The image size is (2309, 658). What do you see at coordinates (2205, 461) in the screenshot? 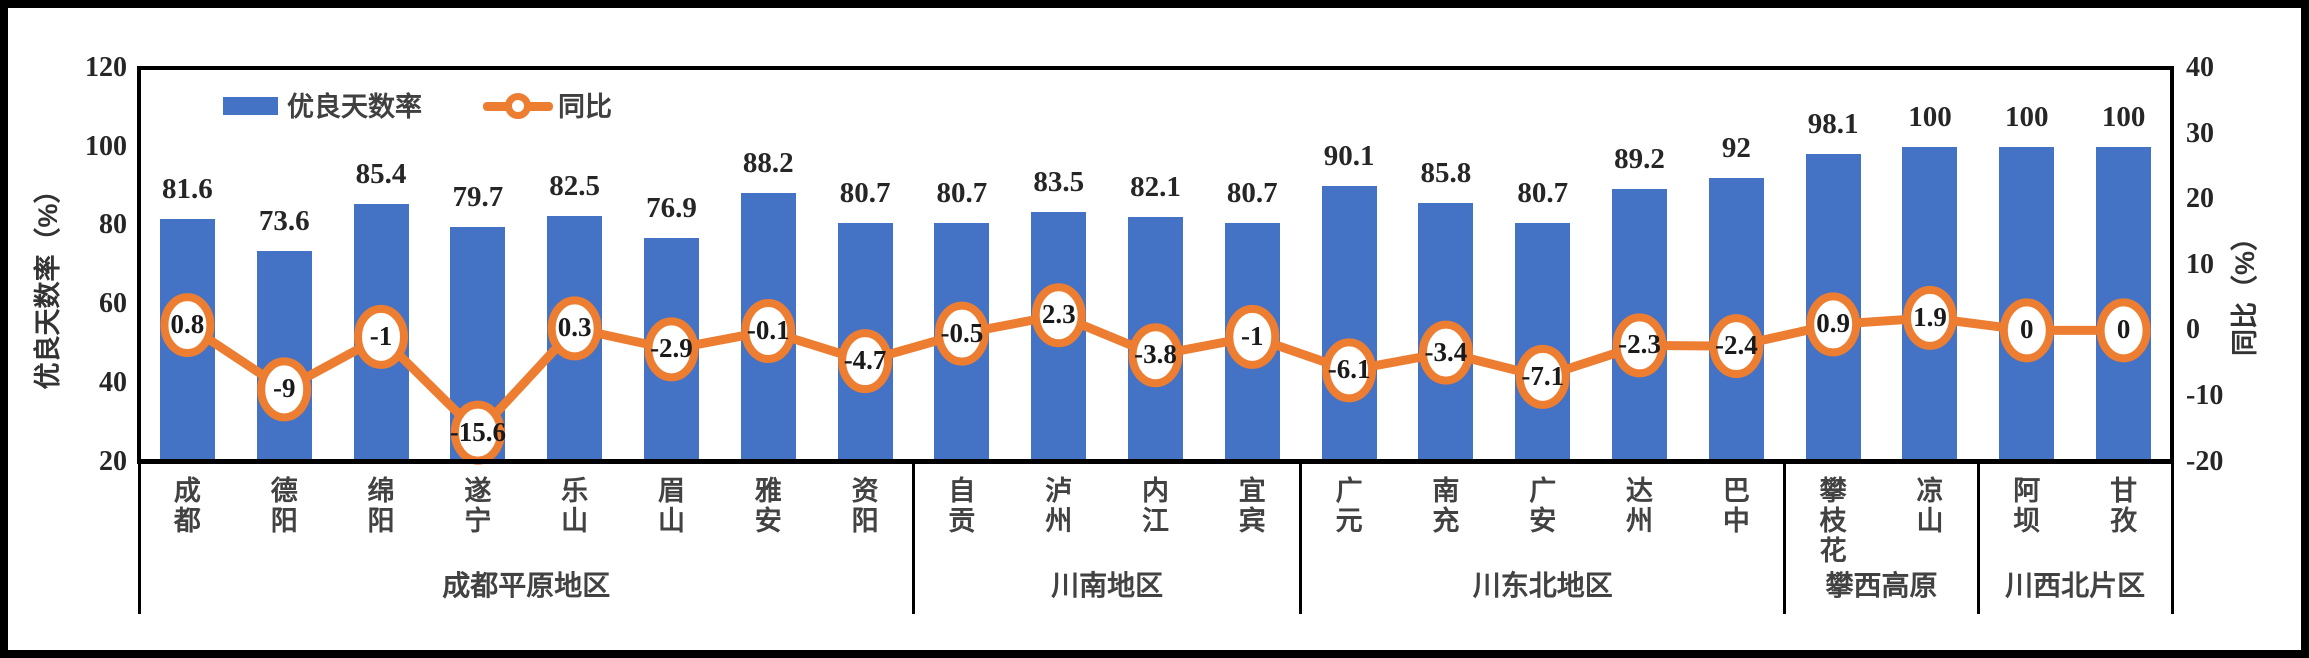
I see `right-axis-tick: -20` at bounding box center [2205, 461].